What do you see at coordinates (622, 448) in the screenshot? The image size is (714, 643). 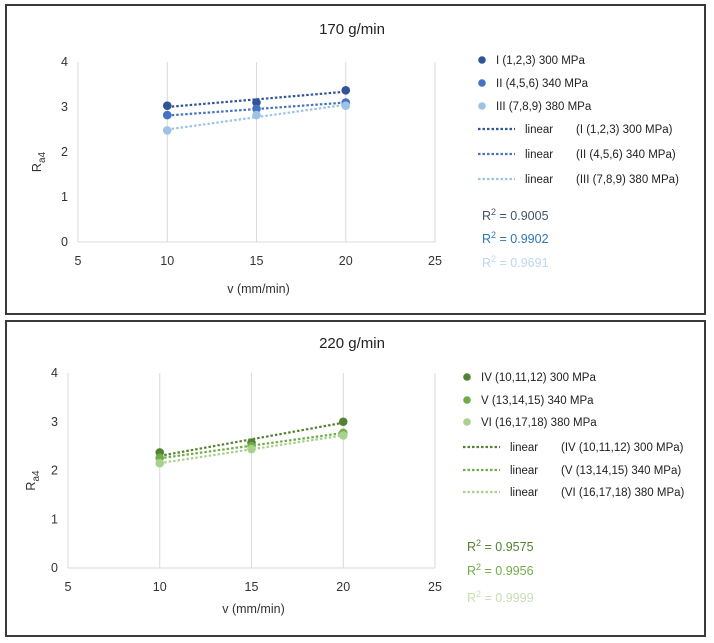 I see `legend-trend-label-1: (IV (10,11,12) 300 MPa)` at bounding box center [622, 448].